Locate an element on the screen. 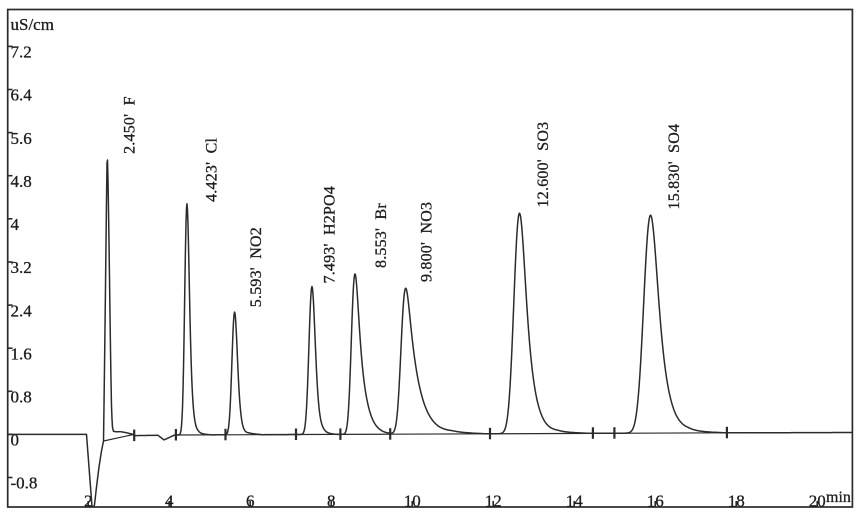  svg-text: min is located at coordinates (838, 497).